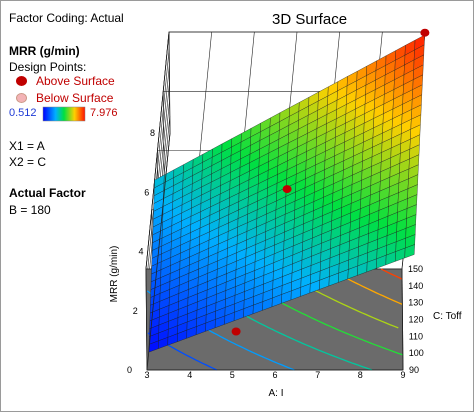 Image resolution: width=474 pixels, height=412 pixels. I want to click on x-tick-label: 8, so click(360, 375).